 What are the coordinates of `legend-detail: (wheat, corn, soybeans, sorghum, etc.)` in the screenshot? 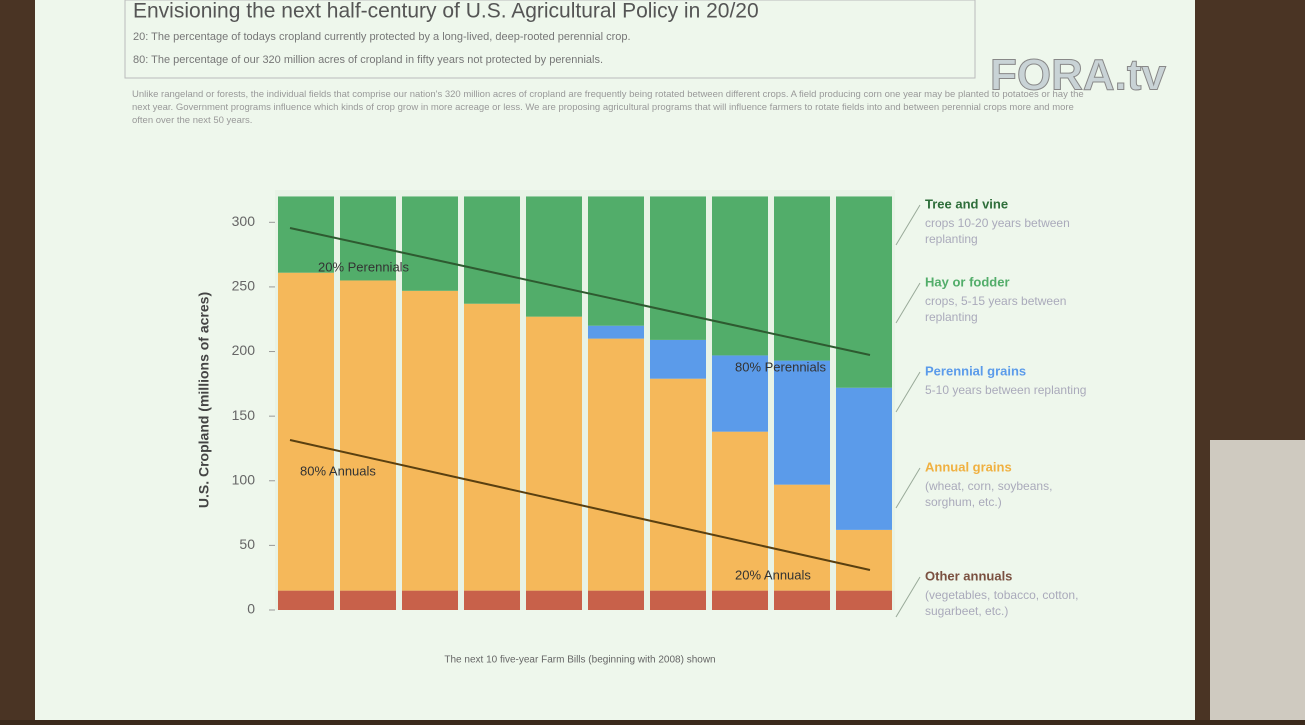 It's located at (989, 494).